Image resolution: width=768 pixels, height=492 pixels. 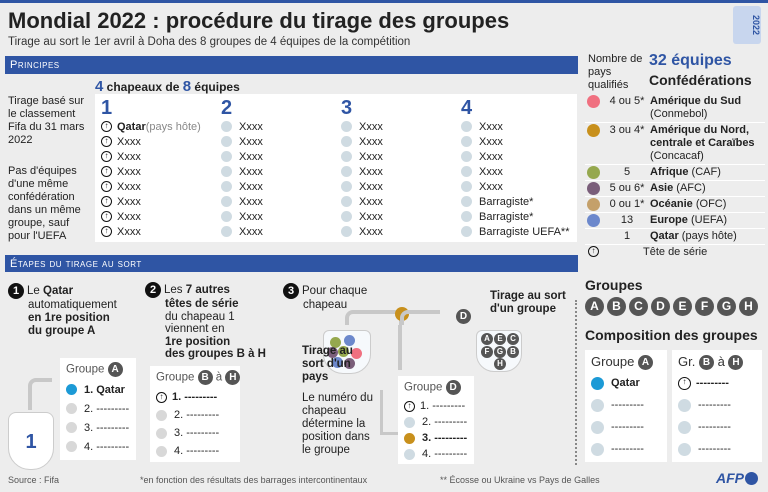 What do you see at coordinates (614, 285) in the screenshot?
I see `groups-title: Groupes` at bounding box center [614, 285].